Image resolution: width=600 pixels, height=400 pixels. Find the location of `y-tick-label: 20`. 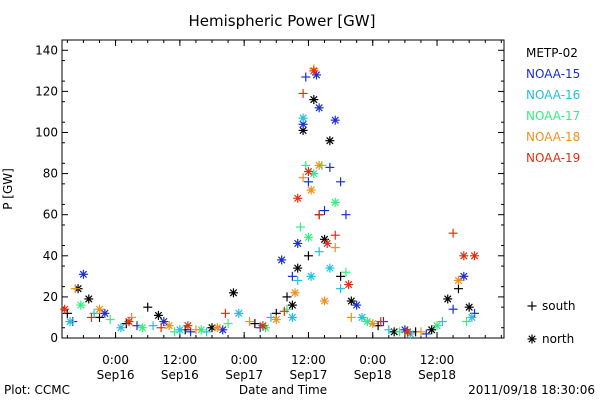

y-tick-label: 20 is located at coordinates (50, 297).